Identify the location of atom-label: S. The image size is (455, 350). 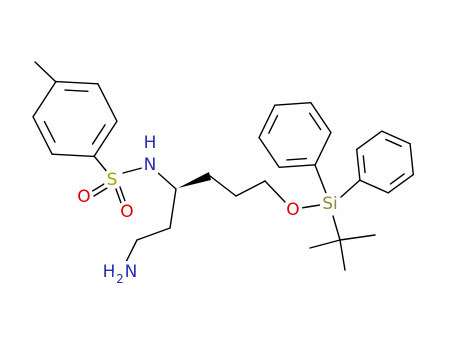
(112, 180).